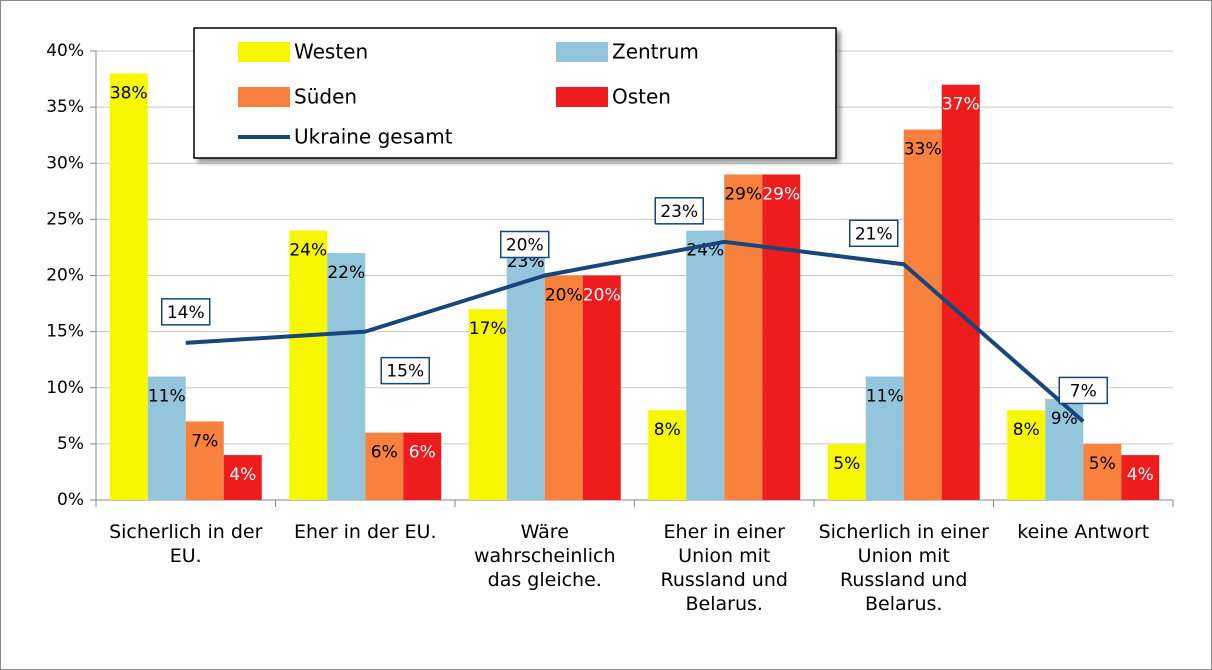 The image size is (1212, 670). Describe the element at coordinates (65, 51) in the screenshot. I see `y-tick-label: 40%` at that location.